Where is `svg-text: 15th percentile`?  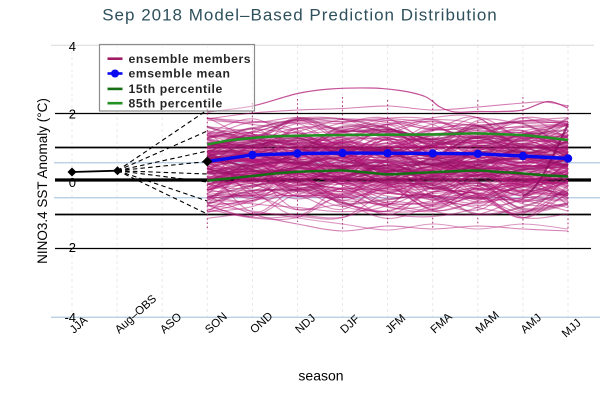
svg-text: 15th percentile is located at coordinates (176, 89).